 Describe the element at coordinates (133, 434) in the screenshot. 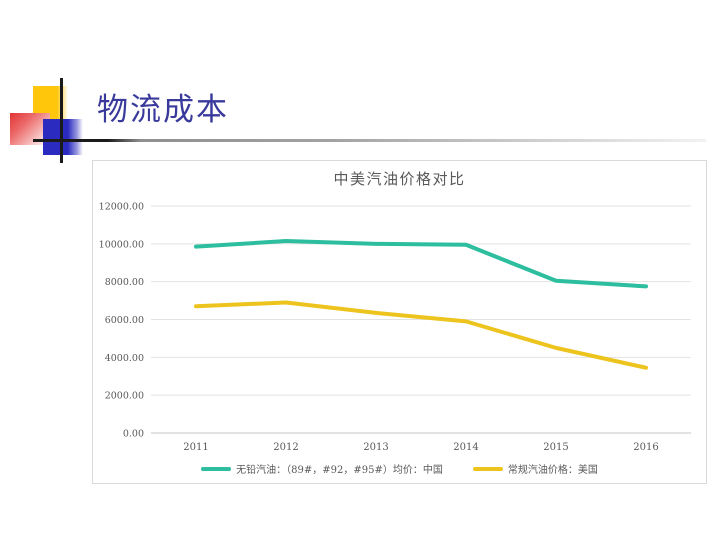

I see `y-tick-label: 0.00` at that location.